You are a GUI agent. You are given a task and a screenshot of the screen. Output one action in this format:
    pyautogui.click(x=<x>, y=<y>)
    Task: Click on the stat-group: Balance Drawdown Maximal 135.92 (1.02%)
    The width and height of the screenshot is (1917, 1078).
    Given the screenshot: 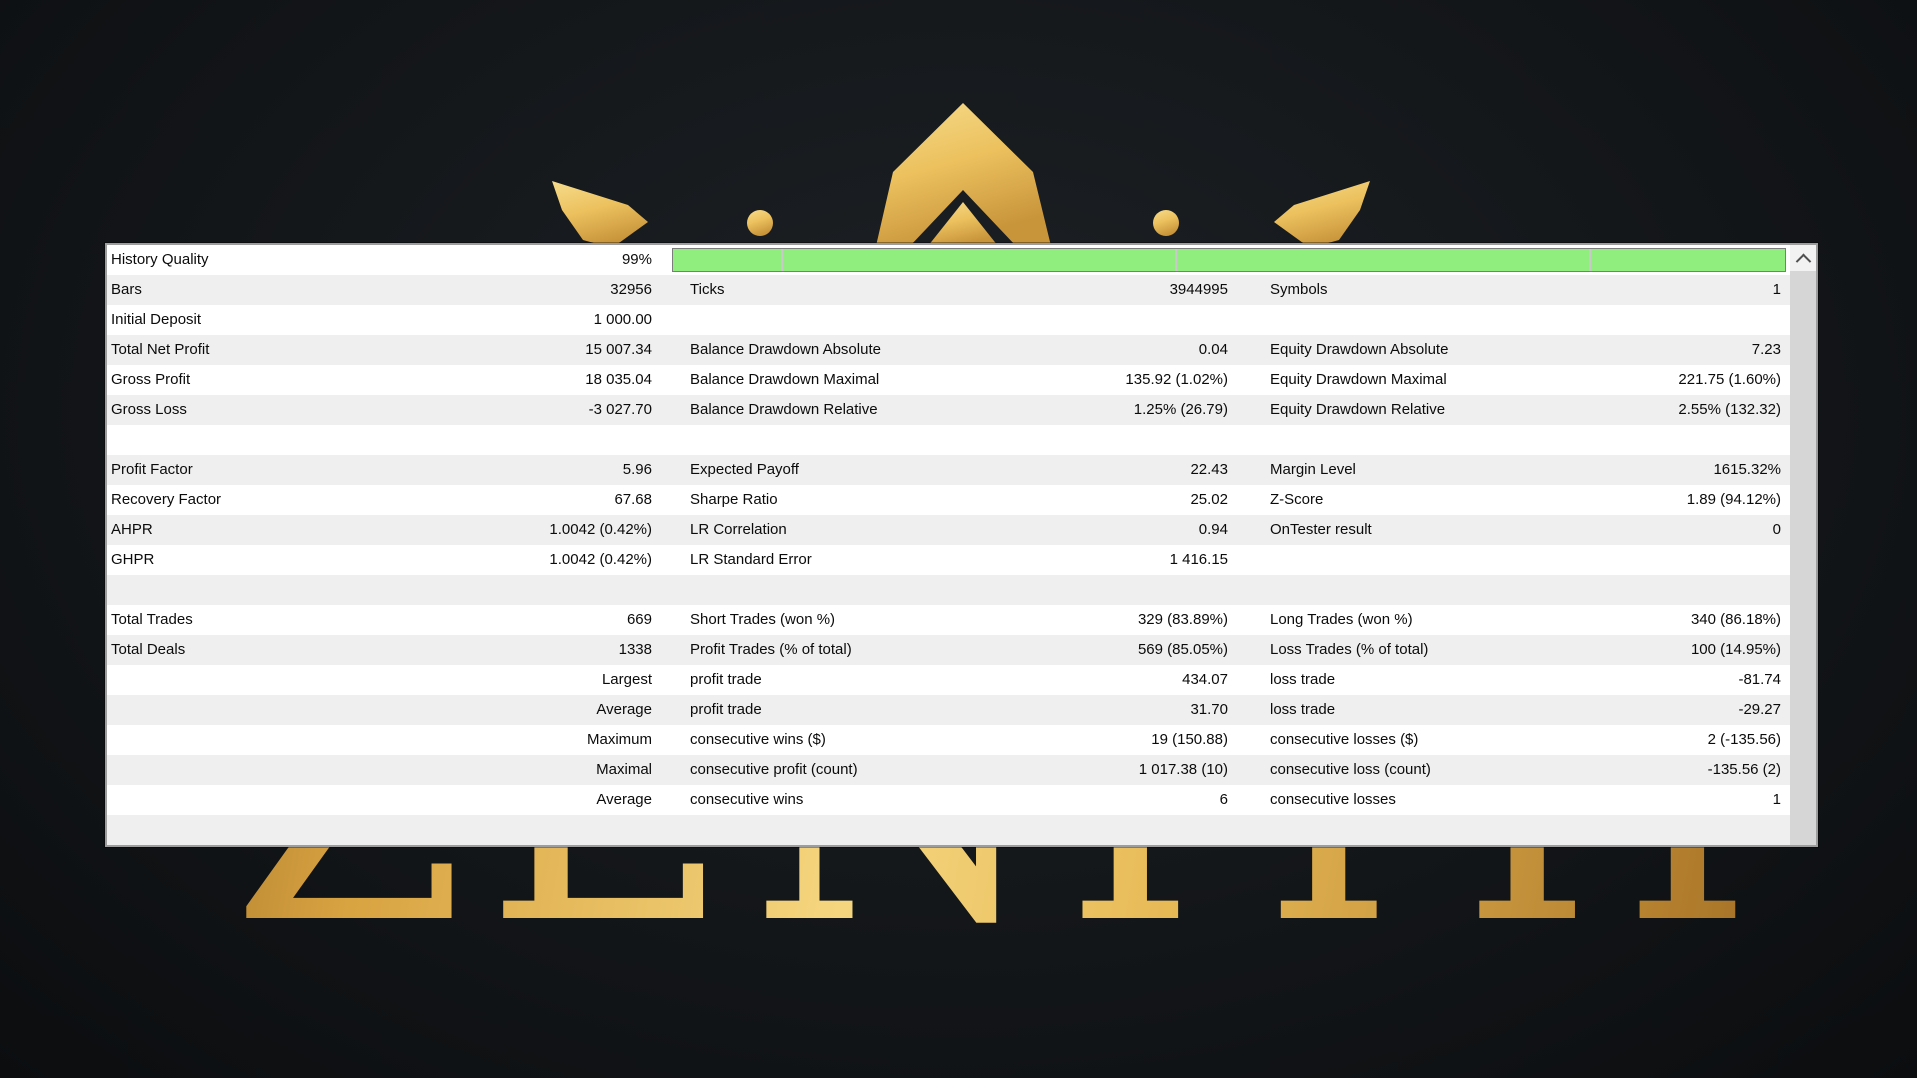 What is the action you would take?
    pyautogui.click(x=944, y=380)
    